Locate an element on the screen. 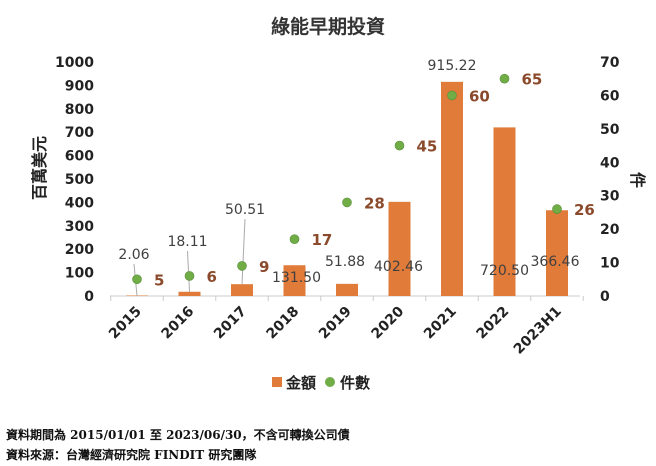 Image resolution: width=656 pixels, height=466 pixels. x-tick-label: 2015 is located at coordinates (125, 323).